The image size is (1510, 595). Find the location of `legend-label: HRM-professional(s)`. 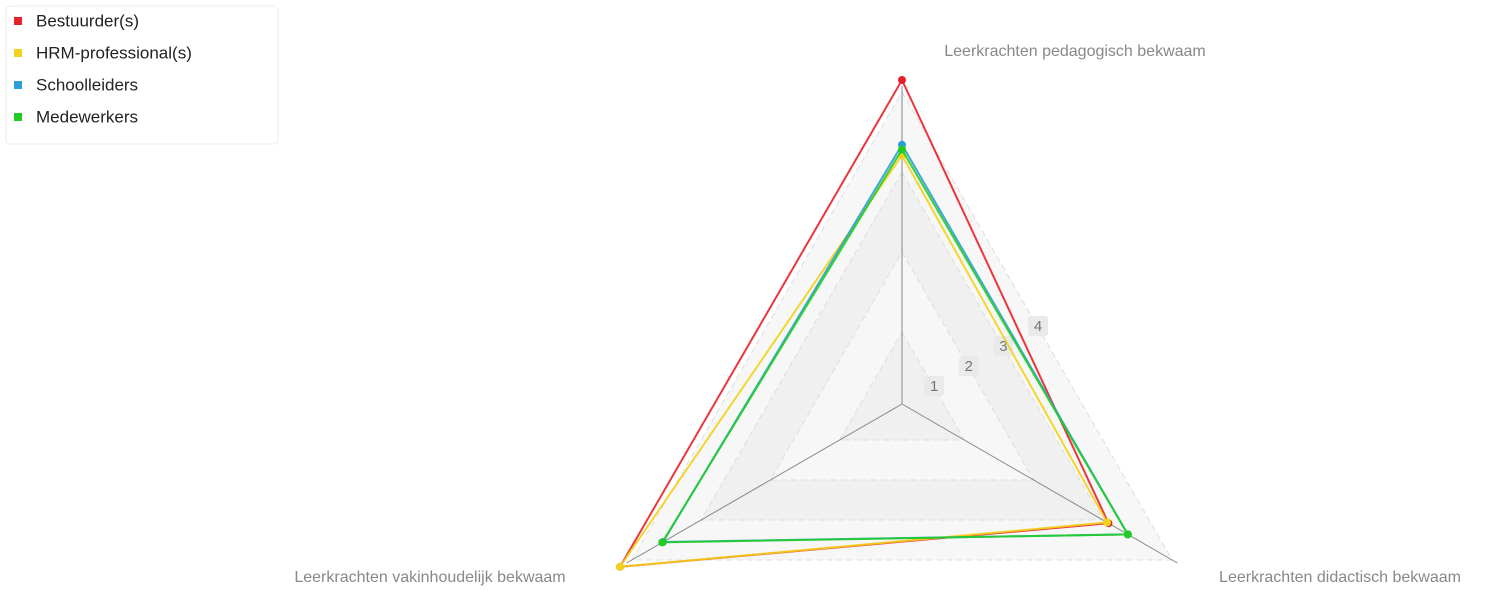

legend-label: HRM-professional(s) is located at coordinates (114, 52).